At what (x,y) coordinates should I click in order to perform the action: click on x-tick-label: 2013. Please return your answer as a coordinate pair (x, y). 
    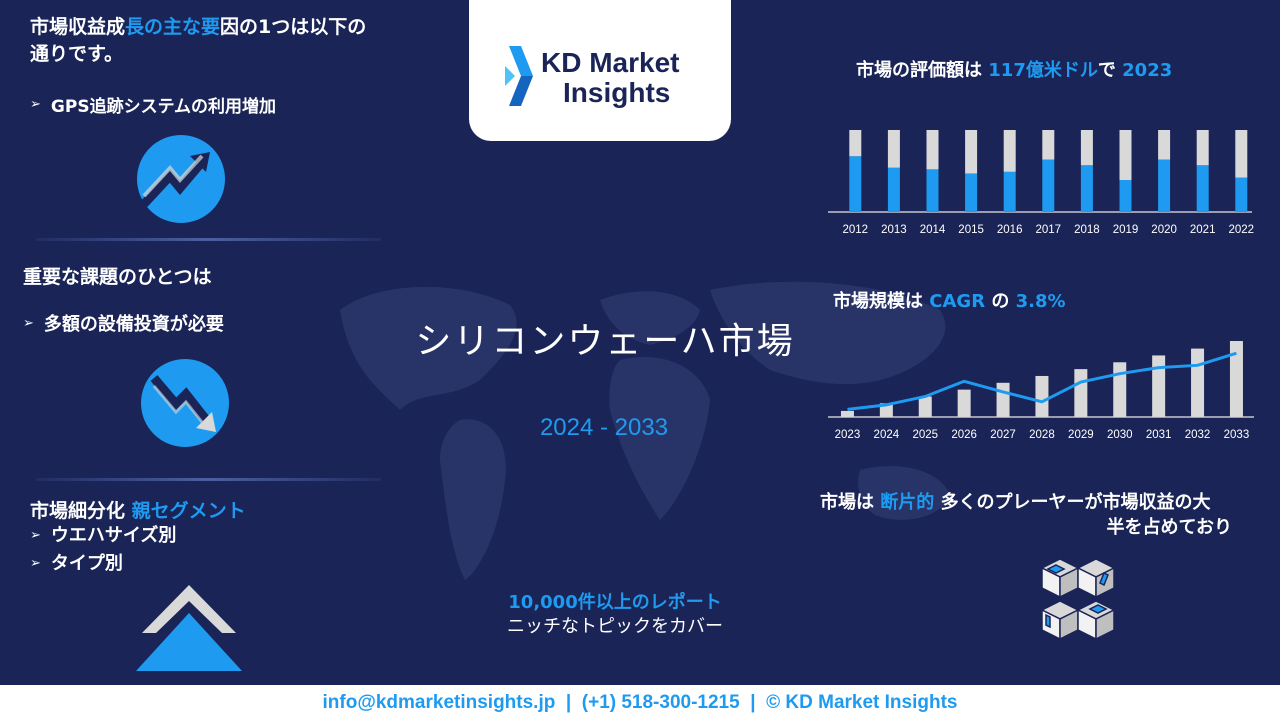
    Looking at the image, I should click on (894, 230).